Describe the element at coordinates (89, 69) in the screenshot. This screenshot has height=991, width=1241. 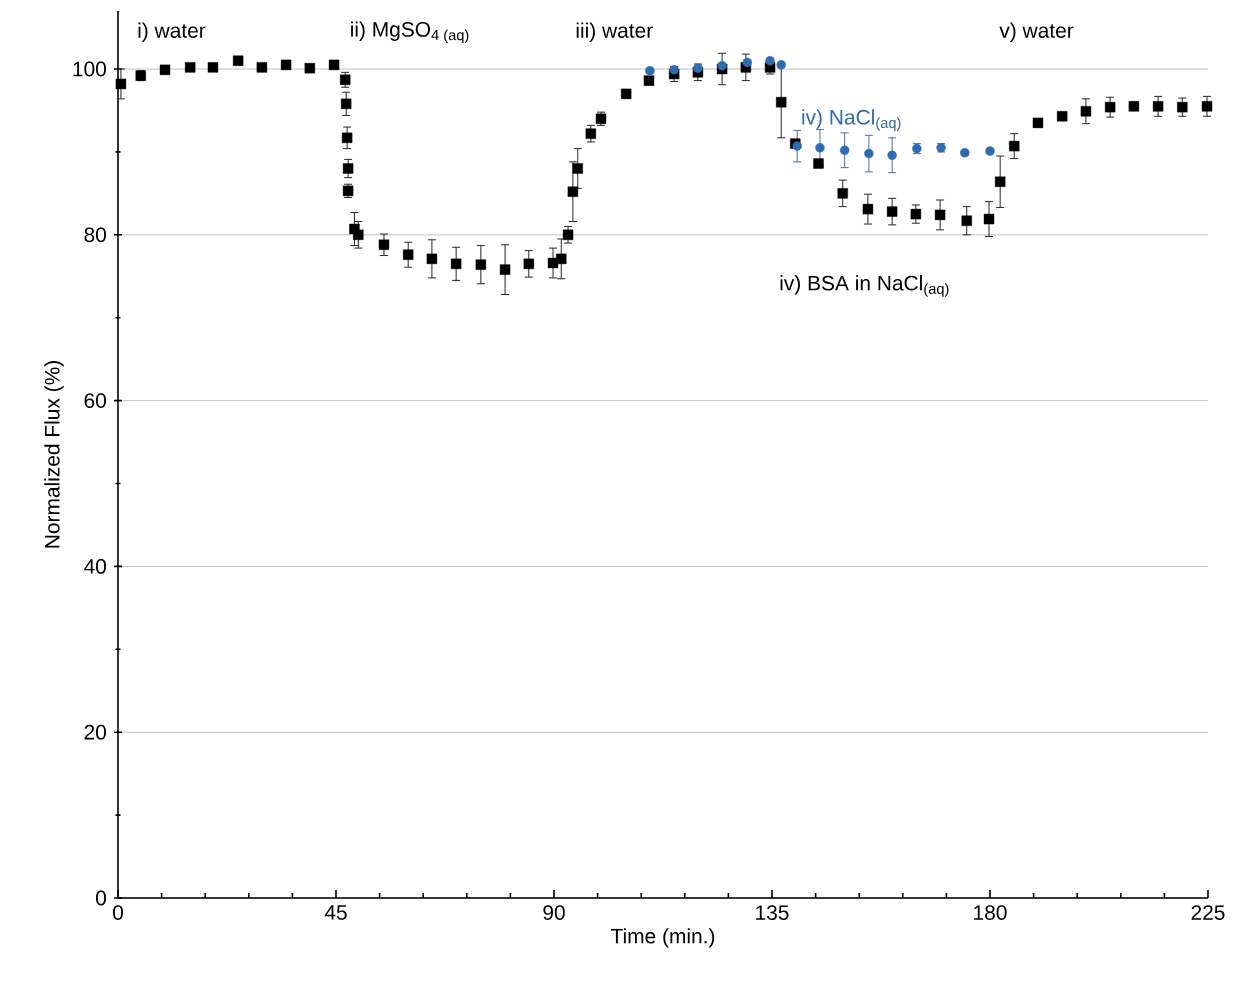
I see `y-tick-label: 100` at that location.